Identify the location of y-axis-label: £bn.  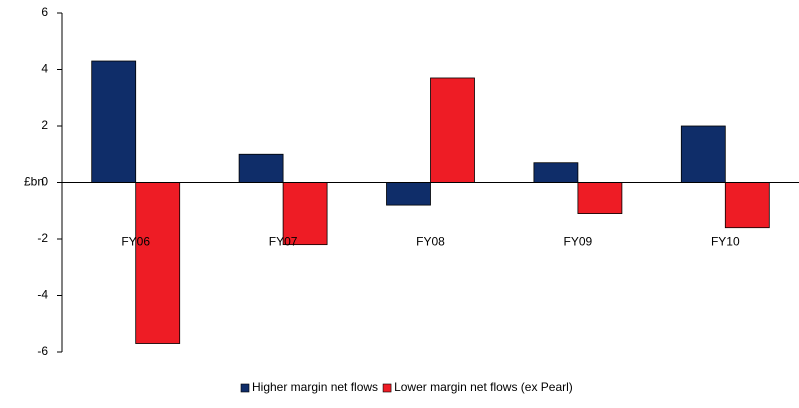
(34, 182).